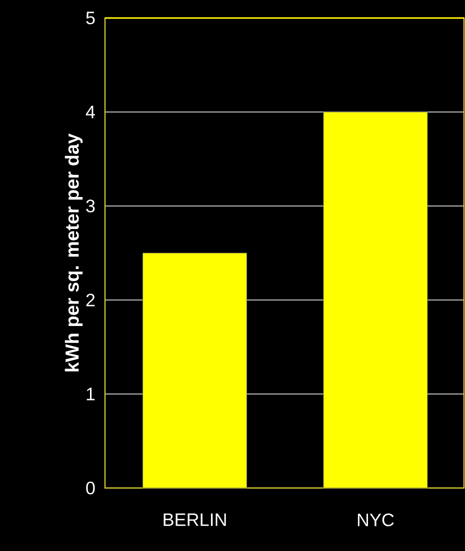 This screenshot has width=465, height=551. I want to click on y-tick-label: 4, so click(90, 112).